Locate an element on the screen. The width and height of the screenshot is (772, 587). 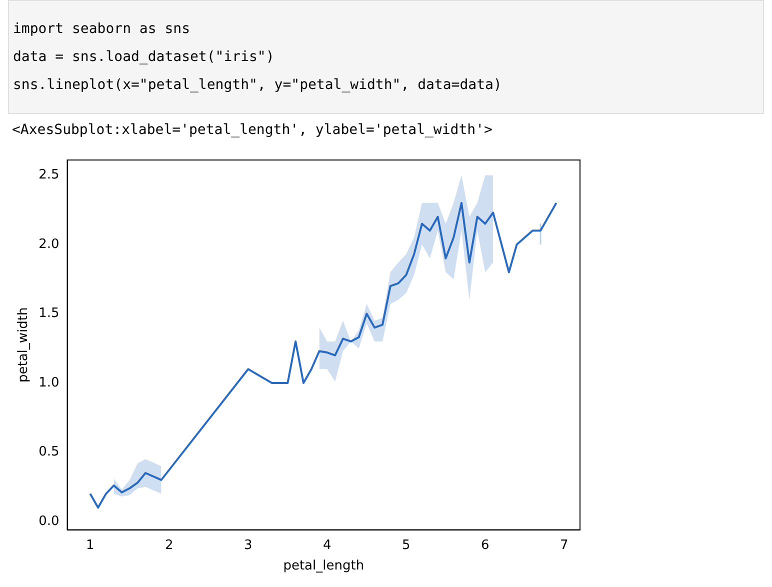
y-tick-label: 2.5 is located at coordinates (49, 175).